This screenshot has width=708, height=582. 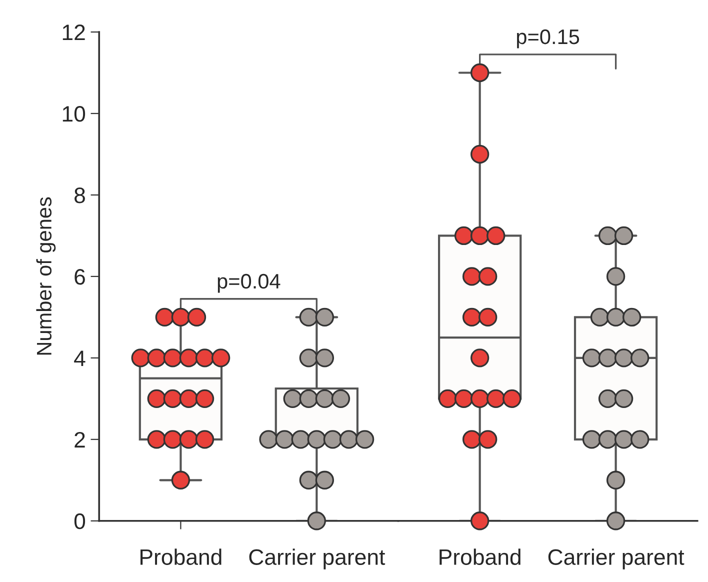 What do you see at coordinates (249, 283) in the screenshot?
I see `annotation: p=0.04` at bounding box center [249, 283].